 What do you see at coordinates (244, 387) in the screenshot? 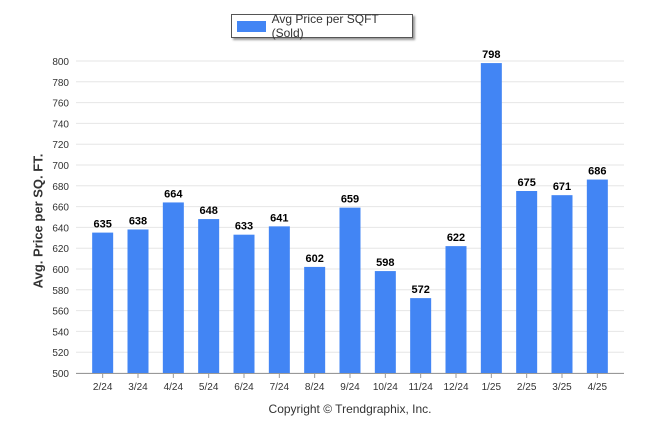
I see `x-tick-label: 6/24` at bounding box center [244, 387].